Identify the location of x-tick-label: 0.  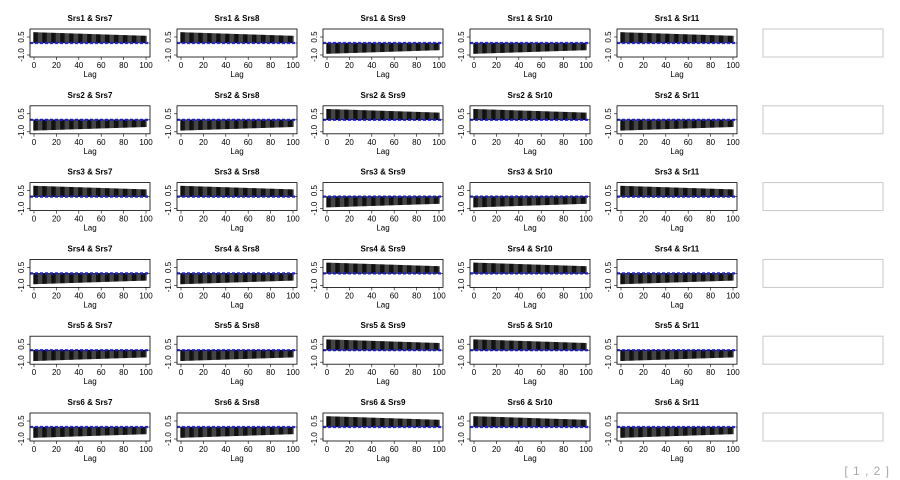
(474, 449).